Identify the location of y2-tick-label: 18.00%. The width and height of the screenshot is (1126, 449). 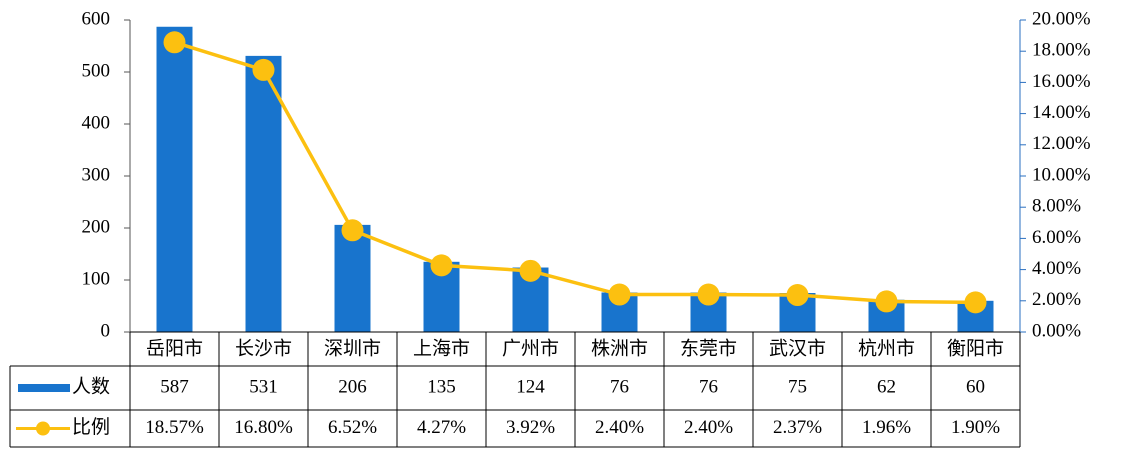
(1061, 50).